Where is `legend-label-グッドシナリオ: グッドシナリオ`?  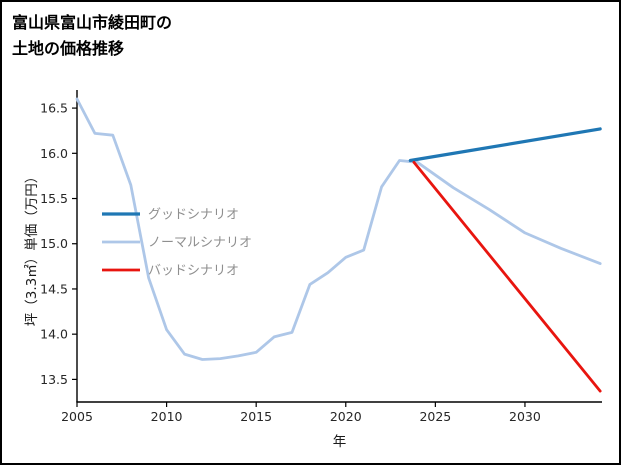 legend-label-グッドシナリオ: グッドシナリオ is located at coordinates (193, 215).